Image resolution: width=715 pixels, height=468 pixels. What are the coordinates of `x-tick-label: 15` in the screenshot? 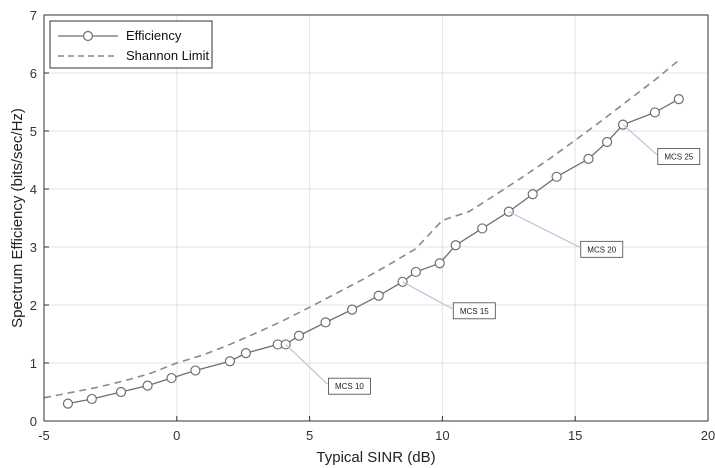 It's located at (575, 435).